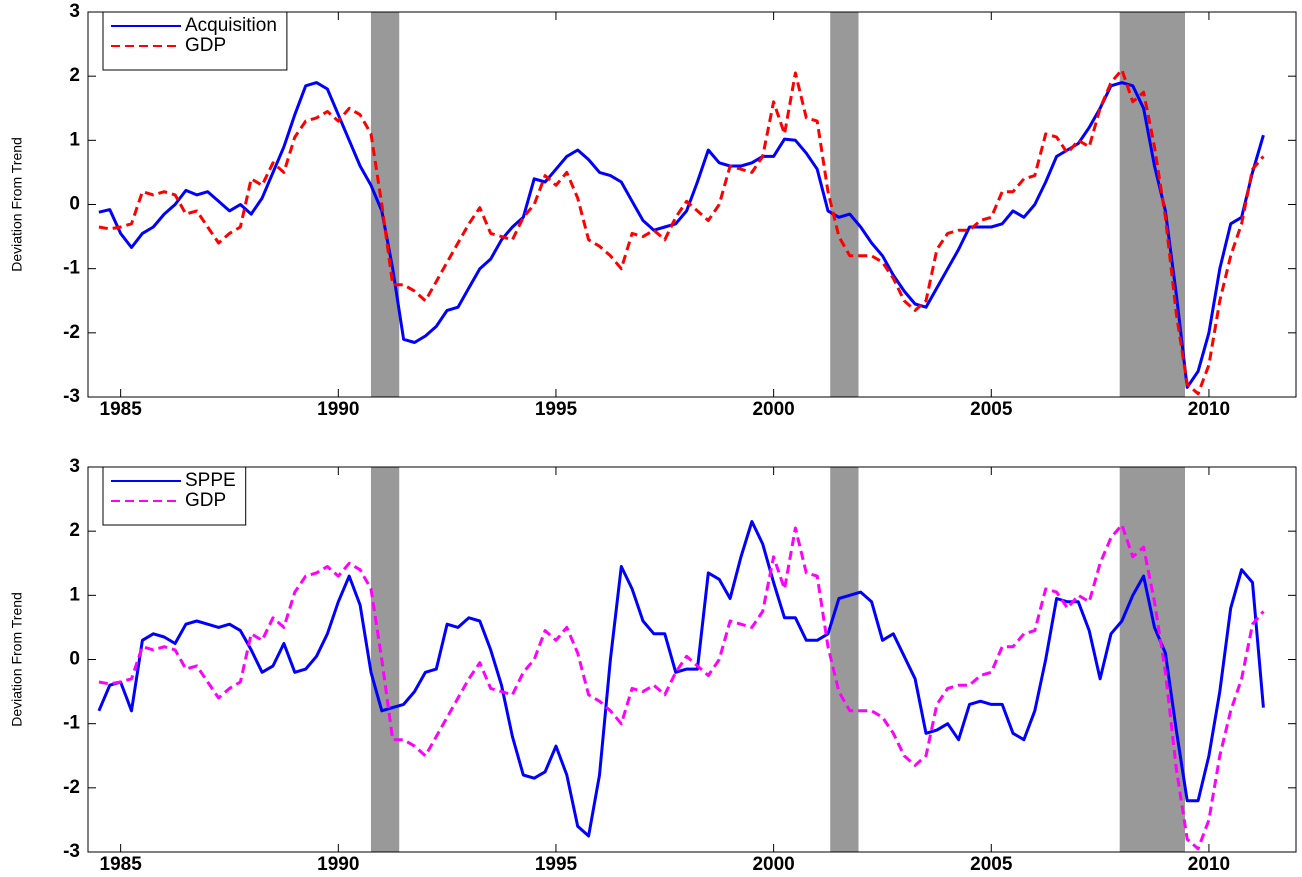 Image resolution: width=1302 pixels, height=877 pixels. I want to click on legend-label: SPPE, so click(210, 480).